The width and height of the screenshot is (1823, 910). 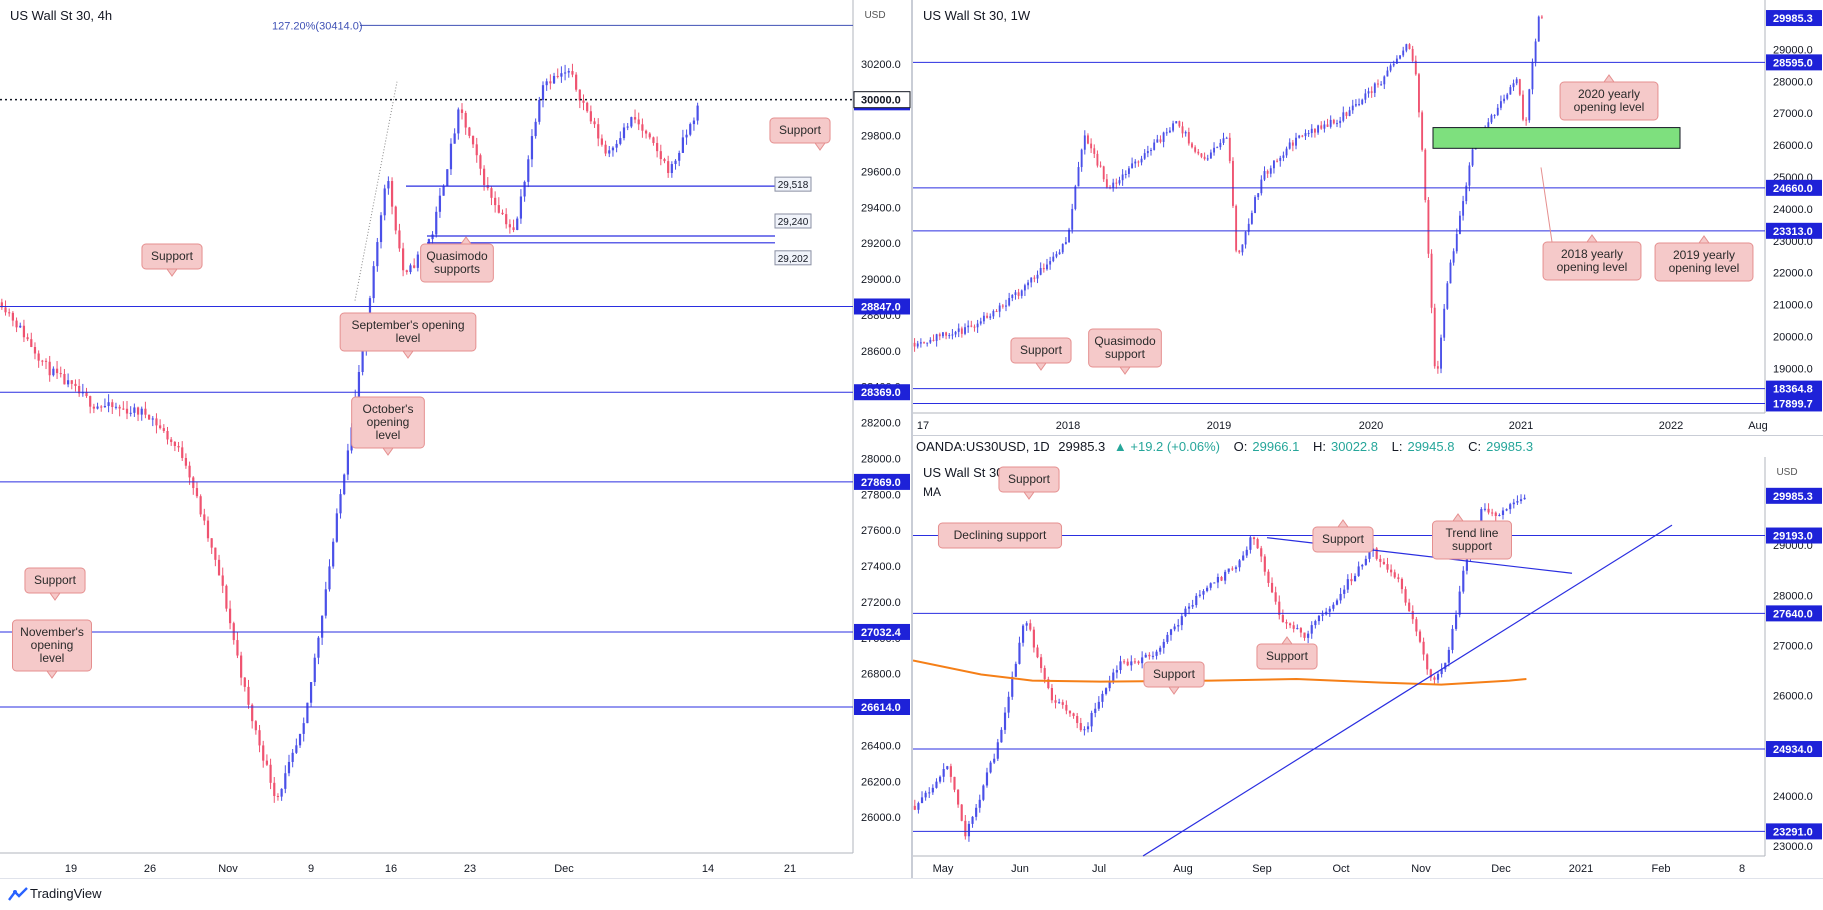 I want to click on callout-support-24934: Support, so click(x=1287, y=653).